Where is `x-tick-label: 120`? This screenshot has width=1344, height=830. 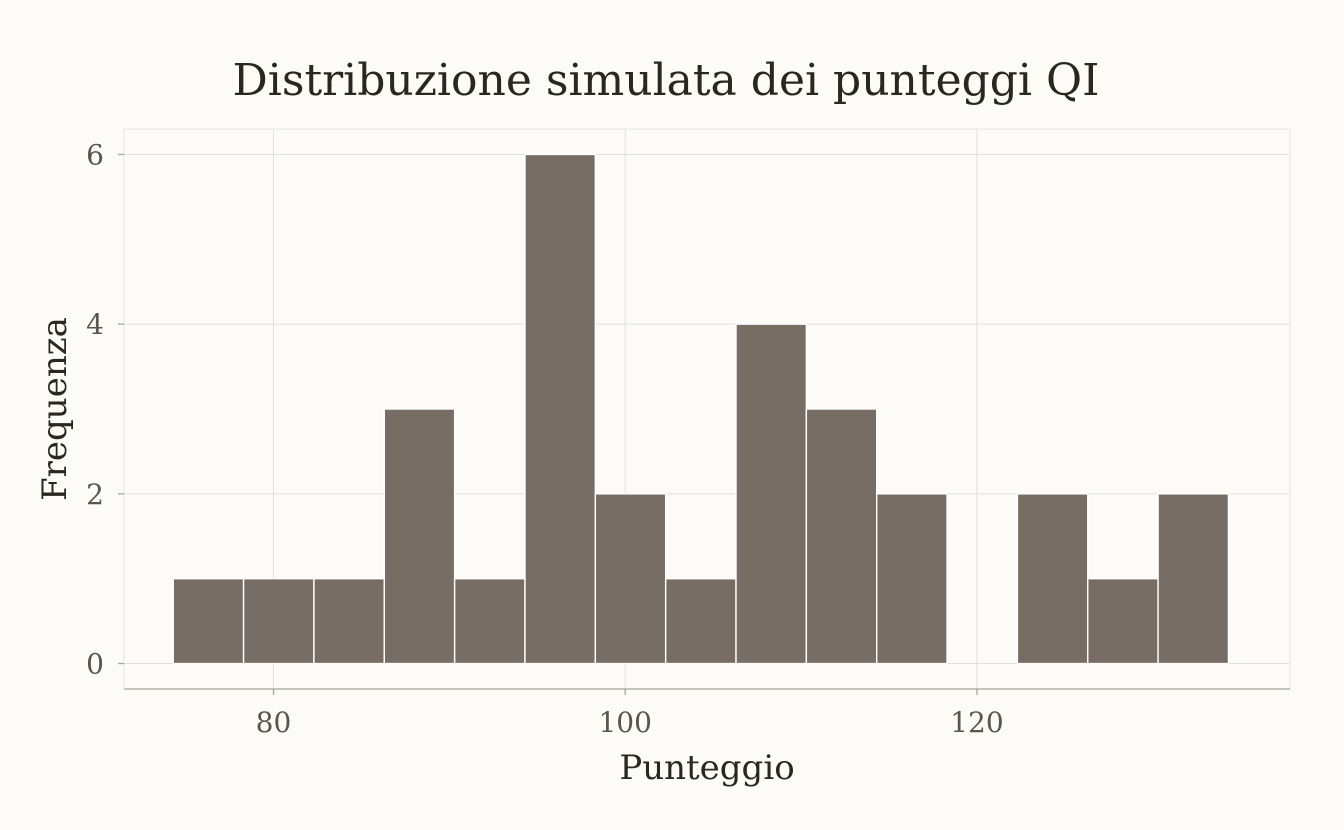 x-tick-label: 120 is located at coordinates (976, 722).